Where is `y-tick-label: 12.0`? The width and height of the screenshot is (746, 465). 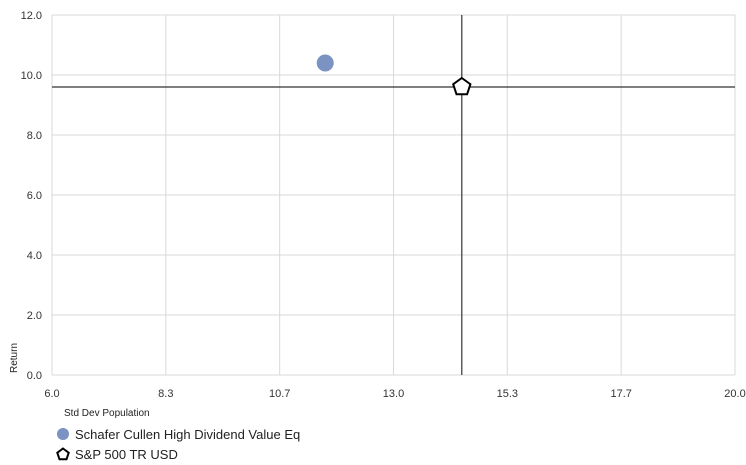 y-tick-label: 12.0 is located at coordinates (31, 16).